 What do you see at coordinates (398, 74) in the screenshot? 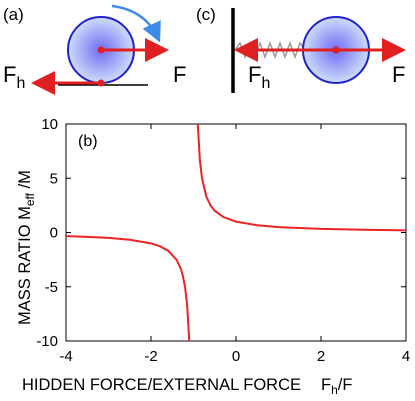
I see `force-label-f-c: F` at bounding box center [398, 74].